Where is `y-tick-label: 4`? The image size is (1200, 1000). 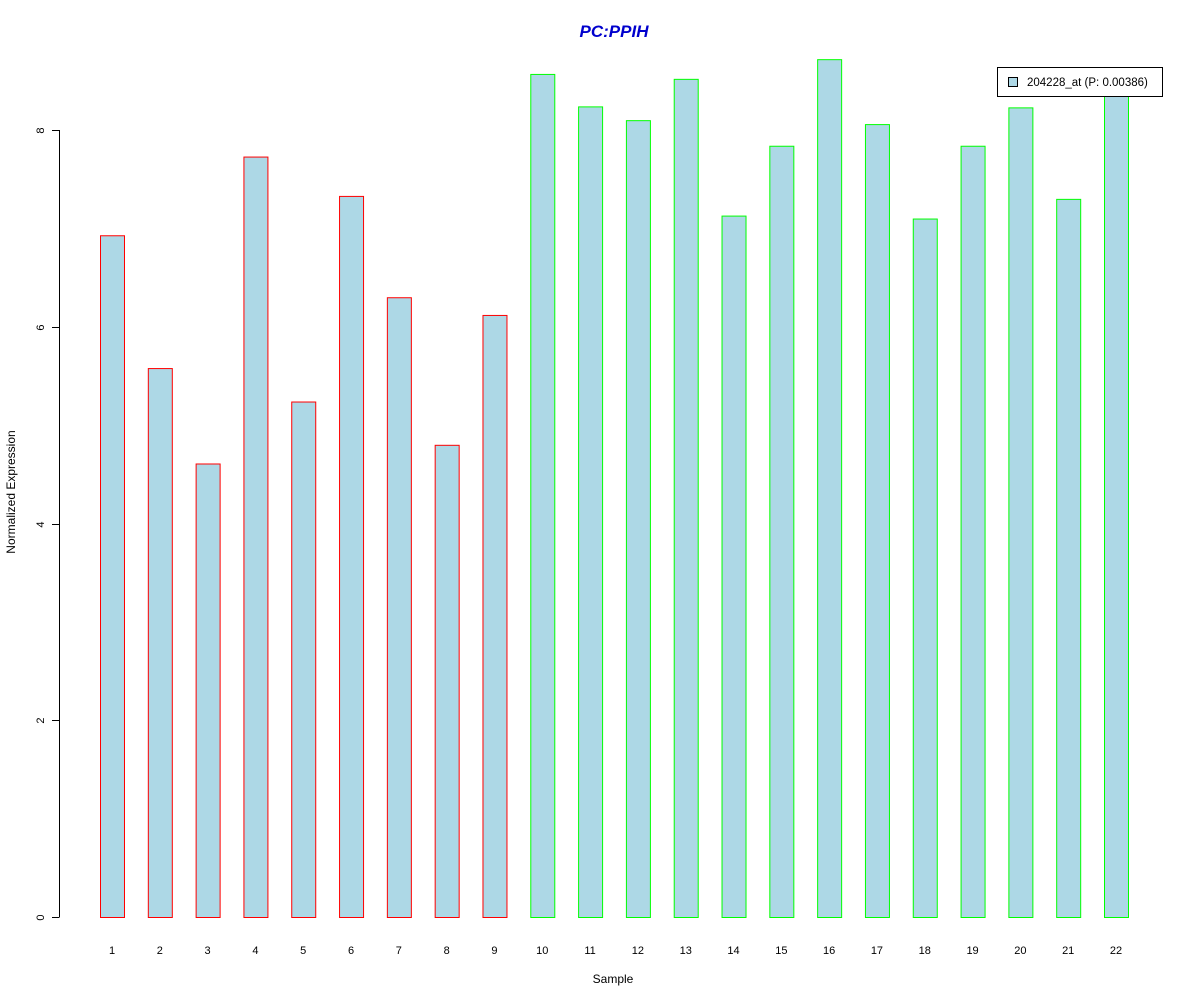 y-tick-label: 4 is located at coordinates (41, 524).